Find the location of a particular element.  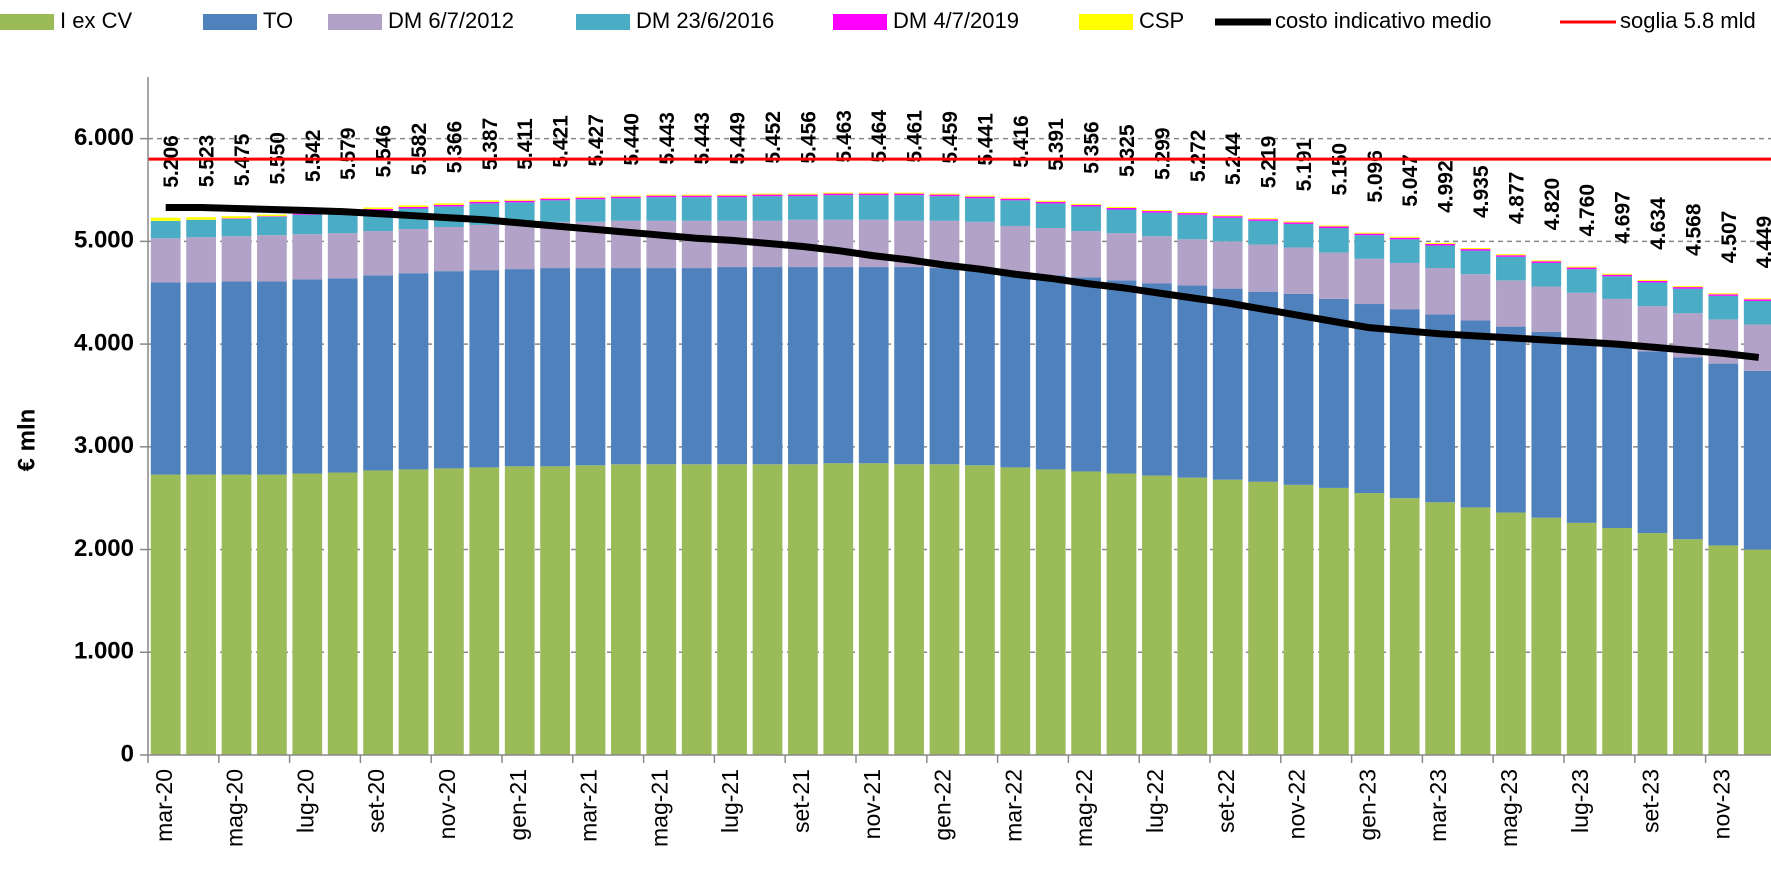

x-tick-label: mar-20 is located at coordinates (164, 805).